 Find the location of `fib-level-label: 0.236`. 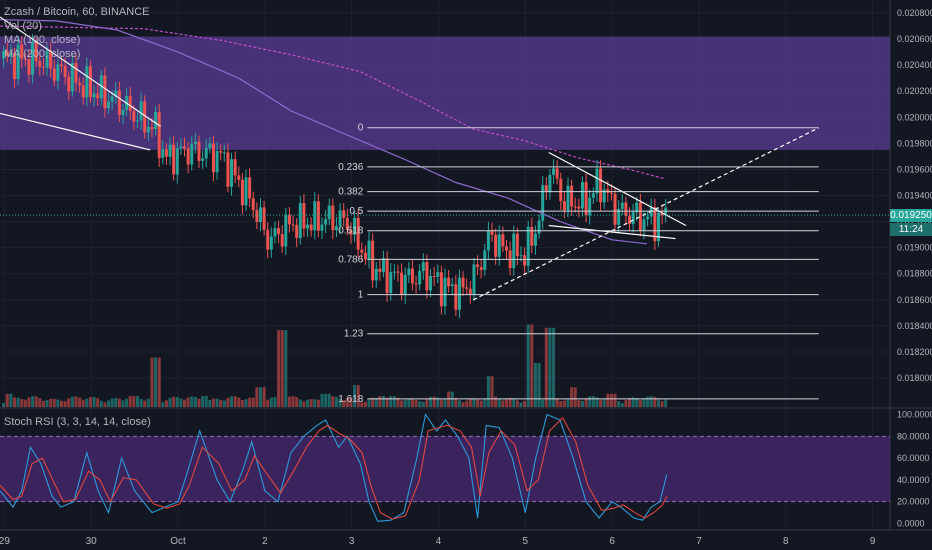

fib-level-label: 0.236 is located at coordinates (350, 167).